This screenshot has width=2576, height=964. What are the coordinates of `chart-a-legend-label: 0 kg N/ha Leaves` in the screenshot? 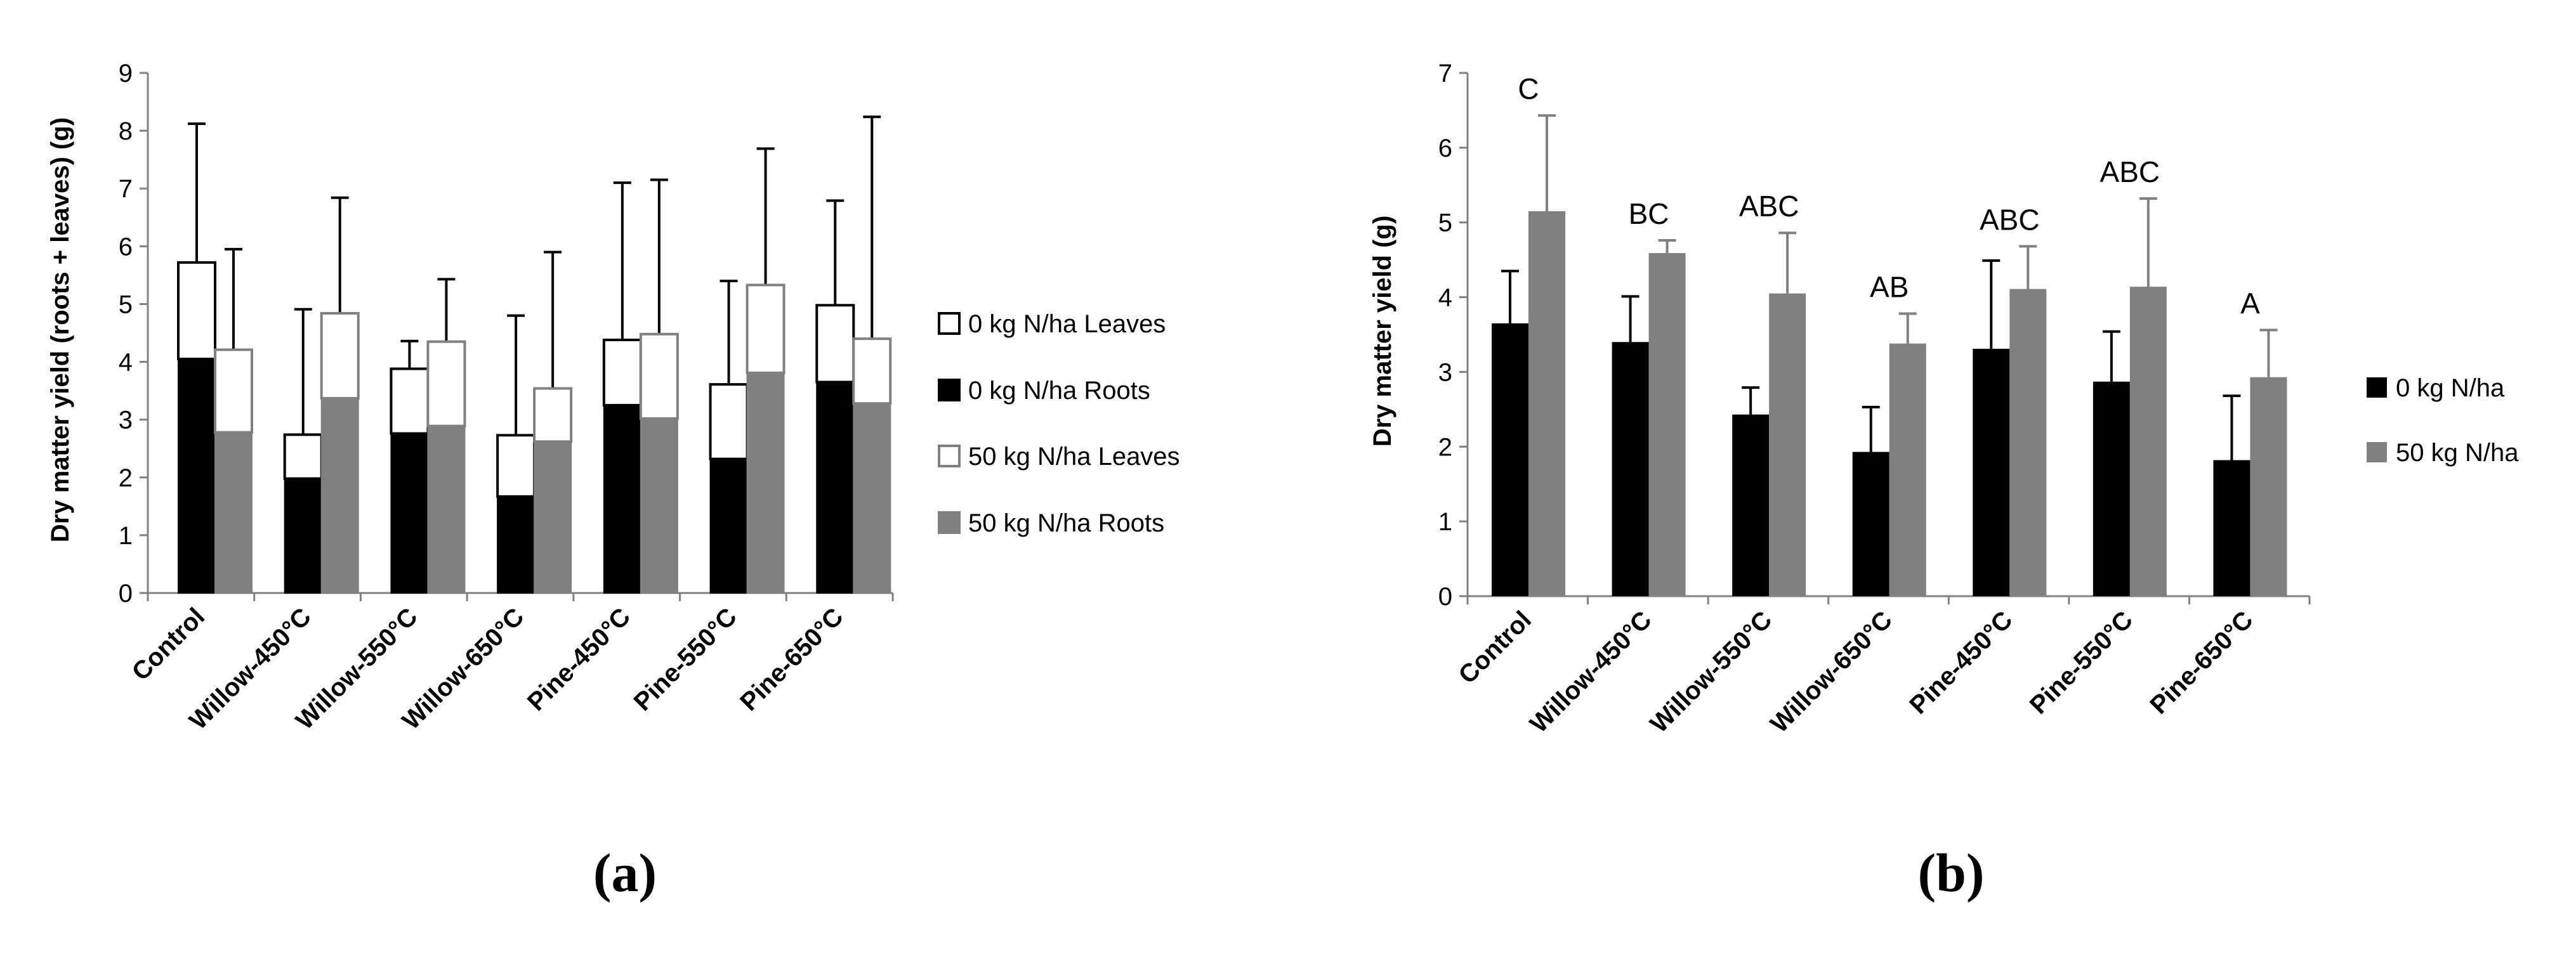 It's located at (1067, 324).